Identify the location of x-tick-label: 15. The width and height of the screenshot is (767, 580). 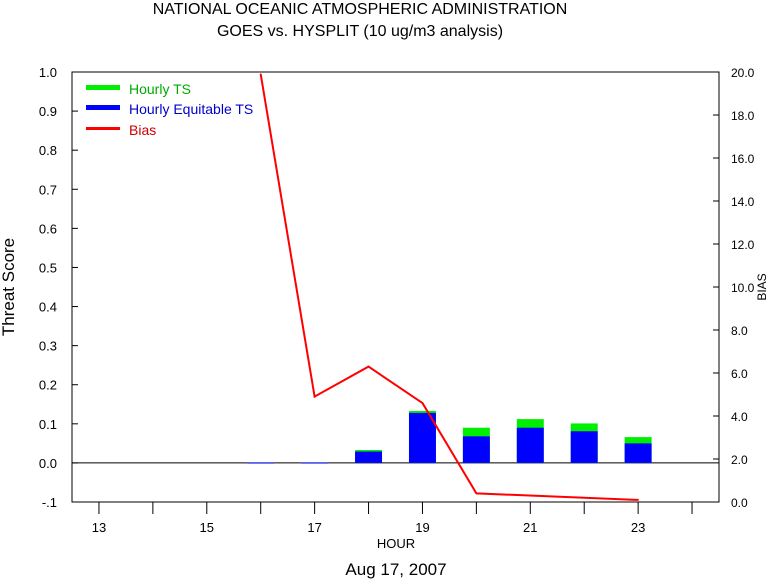
(207, 527).